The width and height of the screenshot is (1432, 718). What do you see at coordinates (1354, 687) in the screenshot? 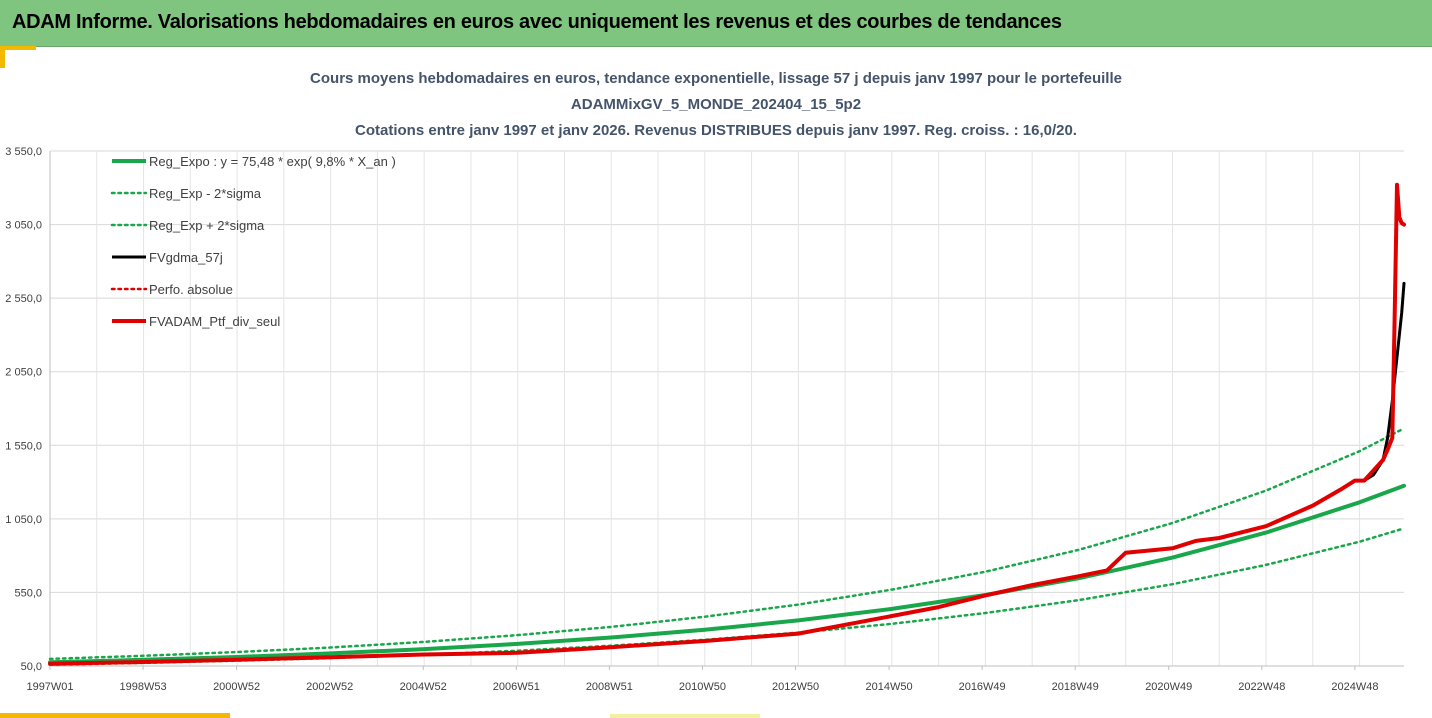
I see `x-tick-label: 2024W48` at bounding box center [1354, 687].